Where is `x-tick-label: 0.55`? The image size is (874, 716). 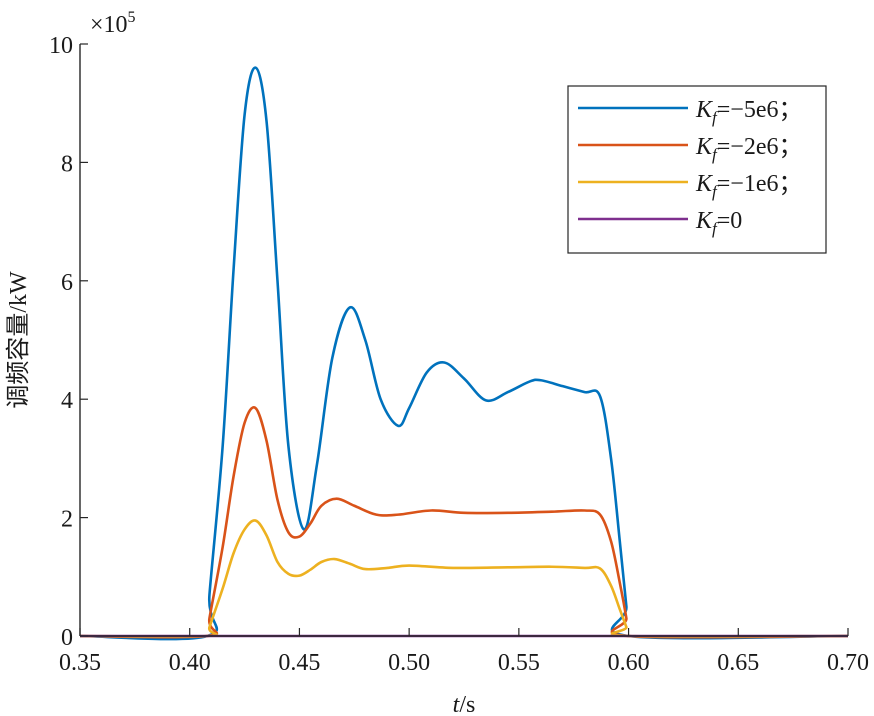 x-tick-label: 0.55 is located at coordinates (519, 663).